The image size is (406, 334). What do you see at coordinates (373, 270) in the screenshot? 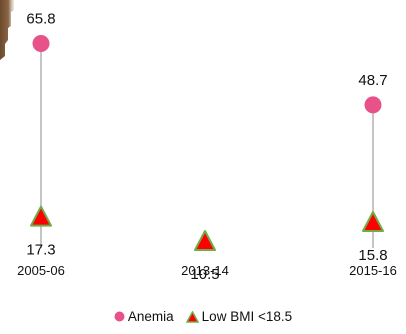
I see `x-tick-label-2015-16: 2015-16` at bounding box center [373, 270].